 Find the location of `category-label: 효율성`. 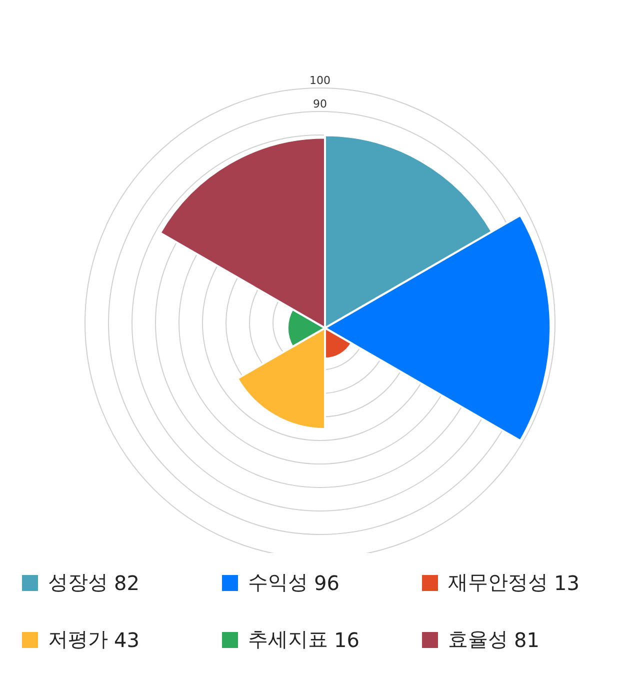

category-label: 효율성 is located at coordinates (478, 639).